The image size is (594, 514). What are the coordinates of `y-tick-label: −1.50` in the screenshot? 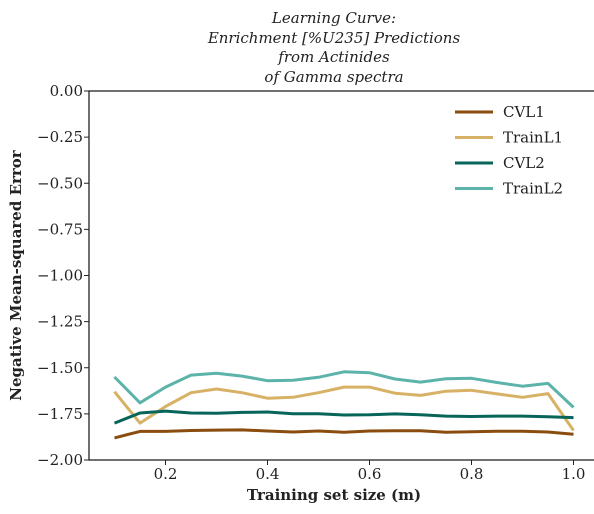 It's located at (60, 368).